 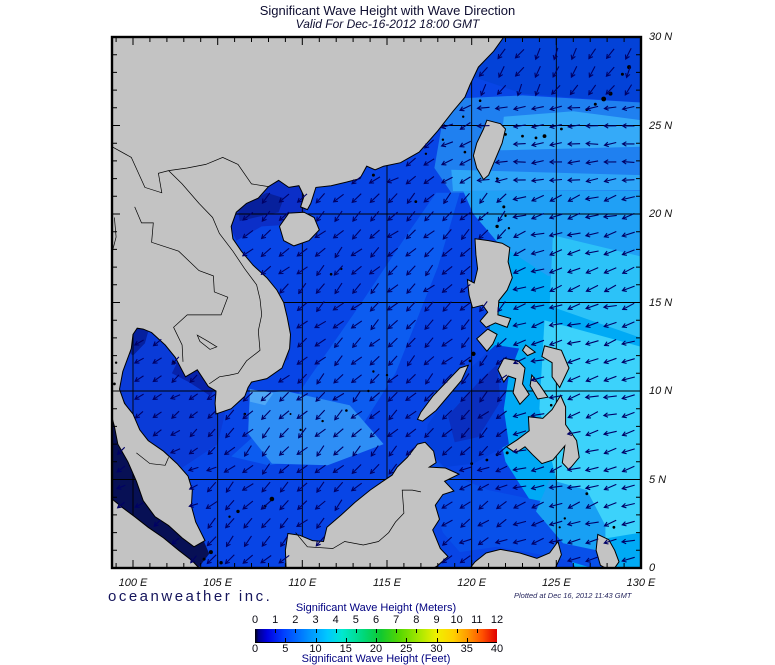 What do you see at coordinates (556, 583) in the screenshot?
I see `lon-label: 125 E` at bounding box center [556, 583].